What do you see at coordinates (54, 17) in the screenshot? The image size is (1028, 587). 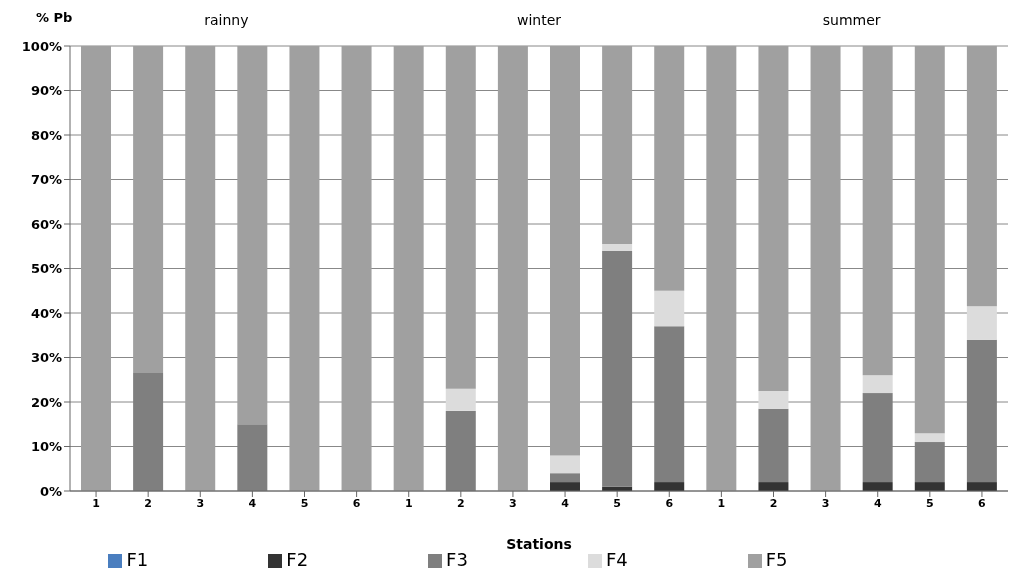 I see `y-axis-title: % Pb` at bounding box center [54, 17].